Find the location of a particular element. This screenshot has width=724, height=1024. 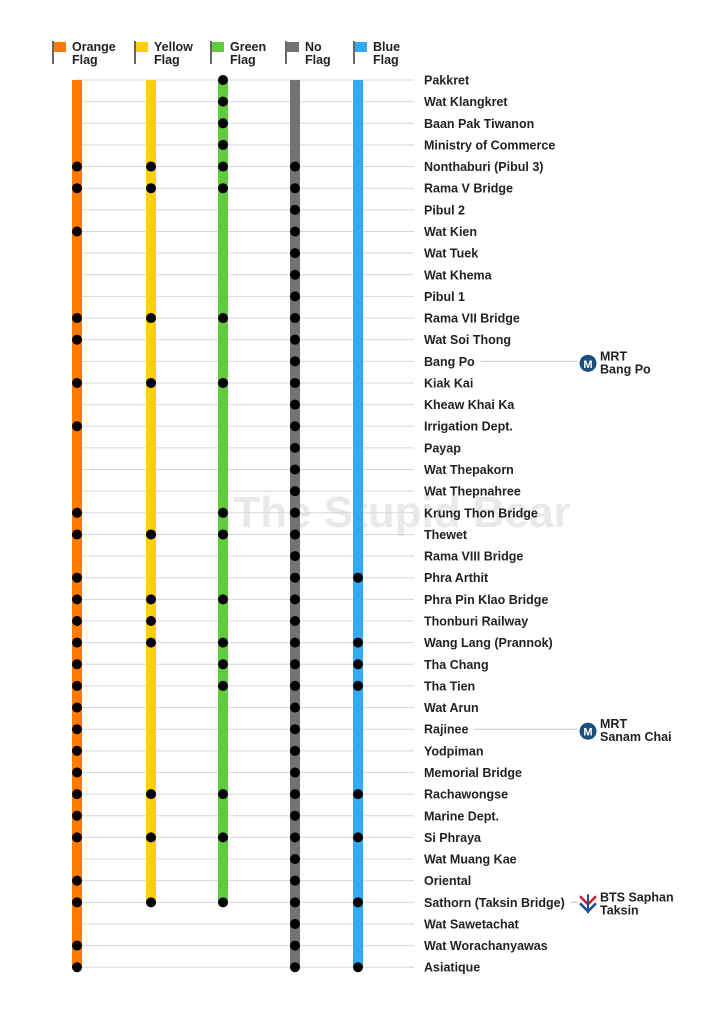

stop-label: Asiatique is located at coordinates (452, 968).